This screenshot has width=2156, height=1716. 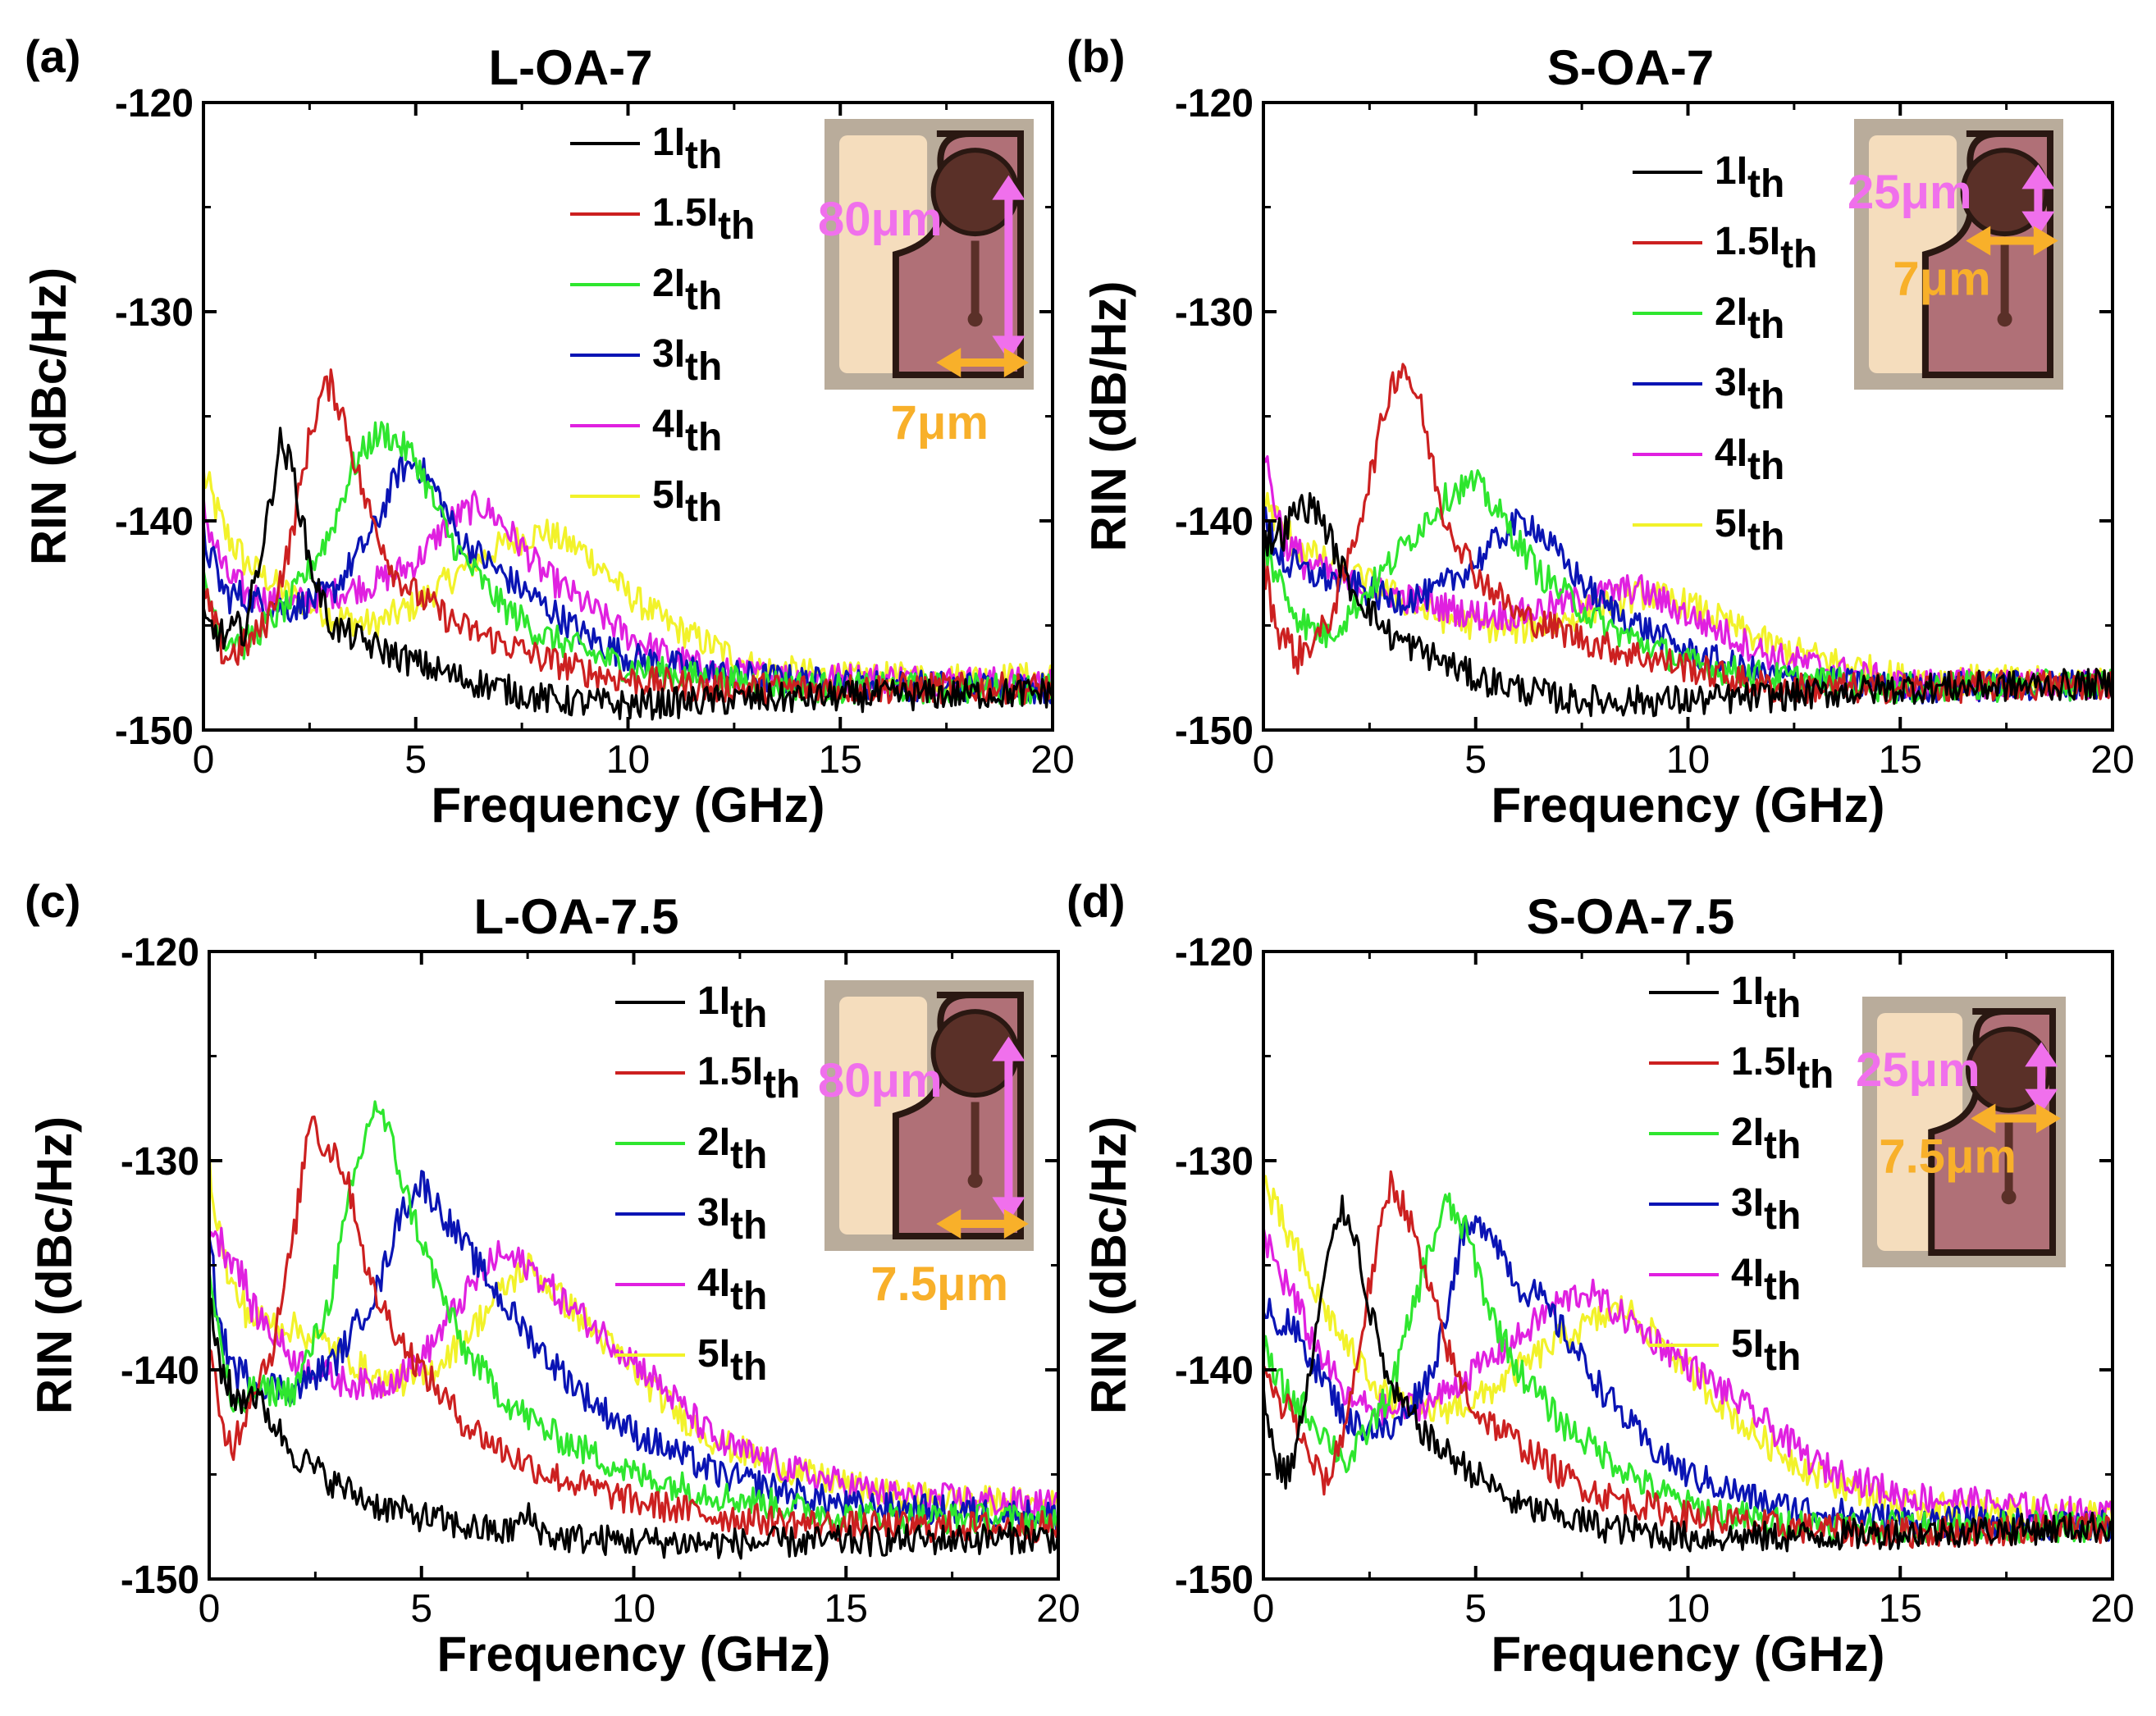 What do you see at coordinates (1688, 805) in the screenshot?
I see `x-axis-label: Frequency (GHz)` at bounding box center [1688, 805].